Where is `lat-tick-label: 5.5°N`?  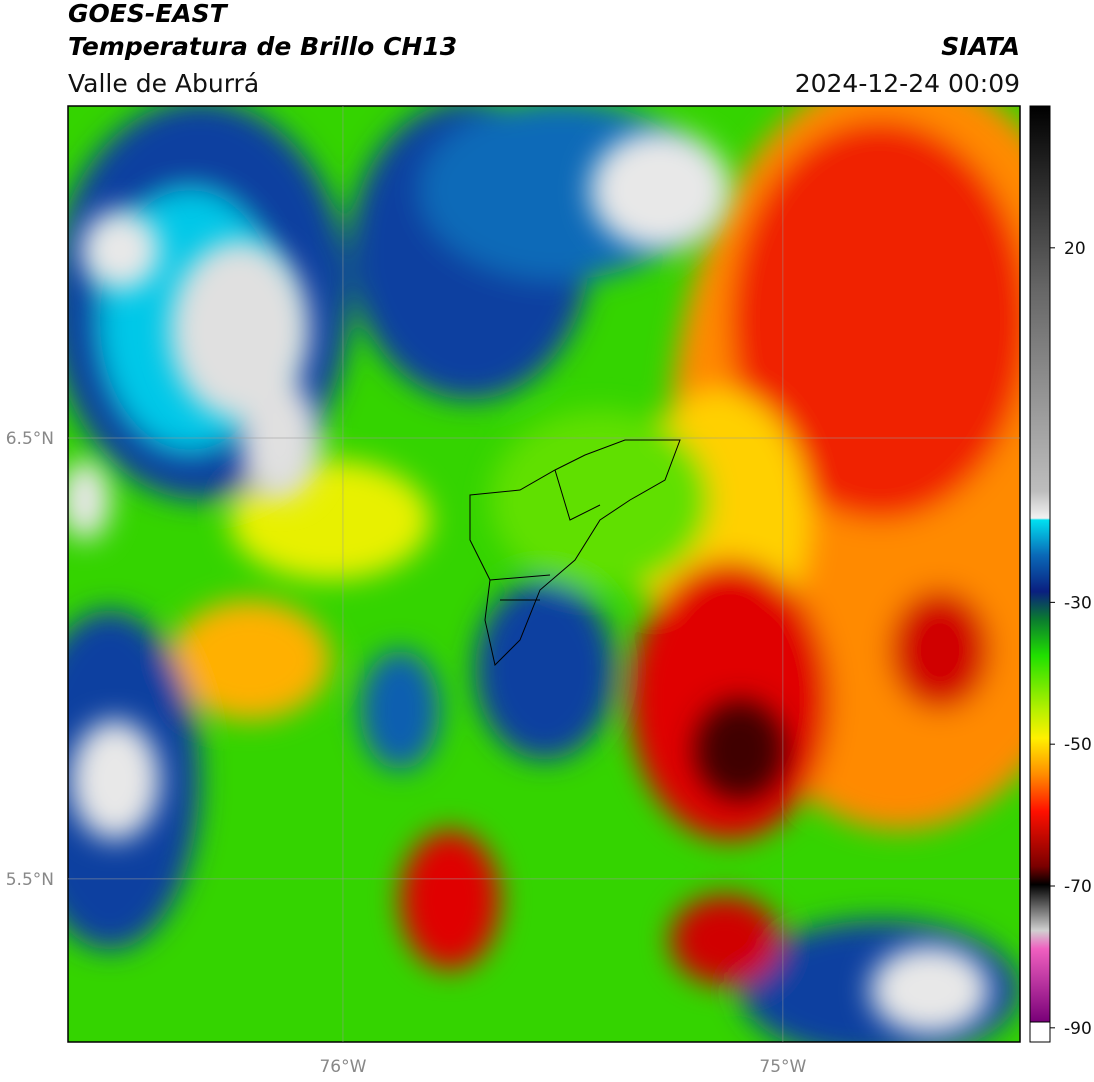 lat-tick-label: 5.5°N is located at coordinates (30, 880).